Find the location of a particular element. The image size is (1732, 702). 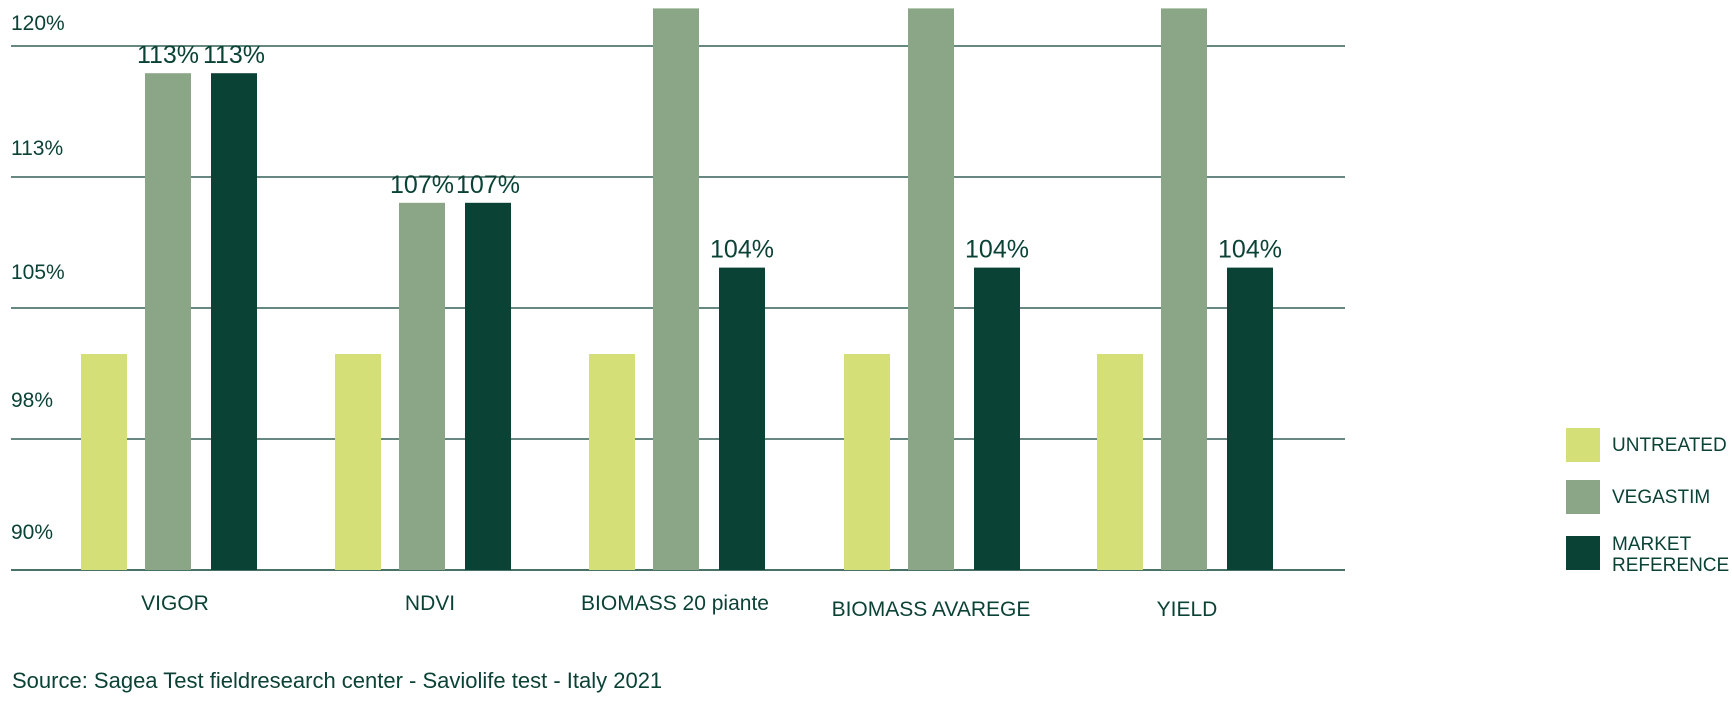

y-tick-label: 98% is located at coordinates (32, 400).